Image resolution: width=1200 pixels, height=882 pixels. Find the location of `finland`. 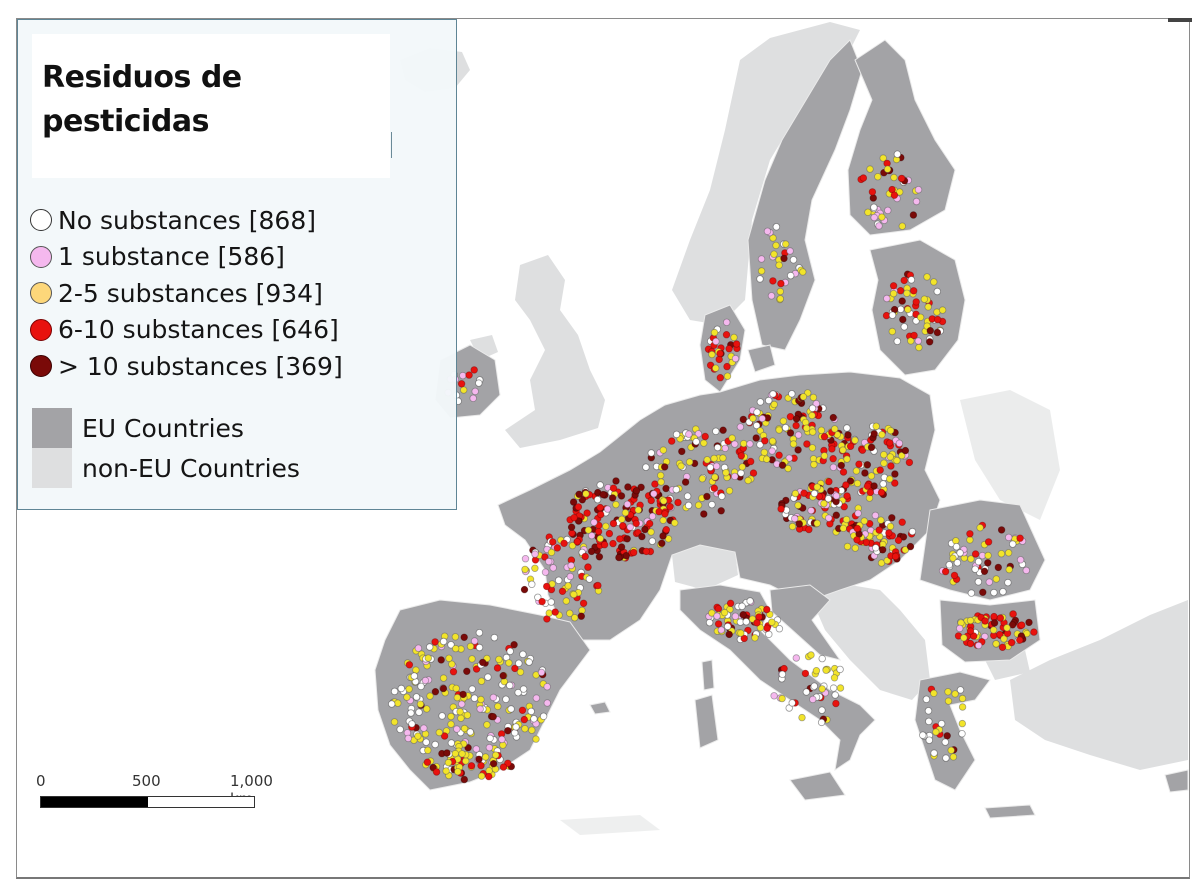

finland is located at coordinates (901, 137).